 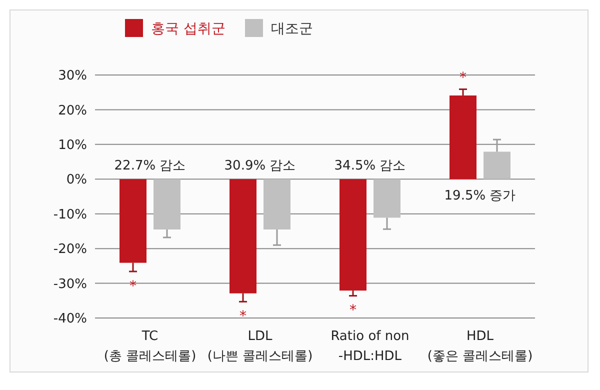 What do you see at coordinates (370, 346) in the screenshot?
I see `x-tick-label: Ratio of non -HDL:HDL` at bounding box center [370, 346].